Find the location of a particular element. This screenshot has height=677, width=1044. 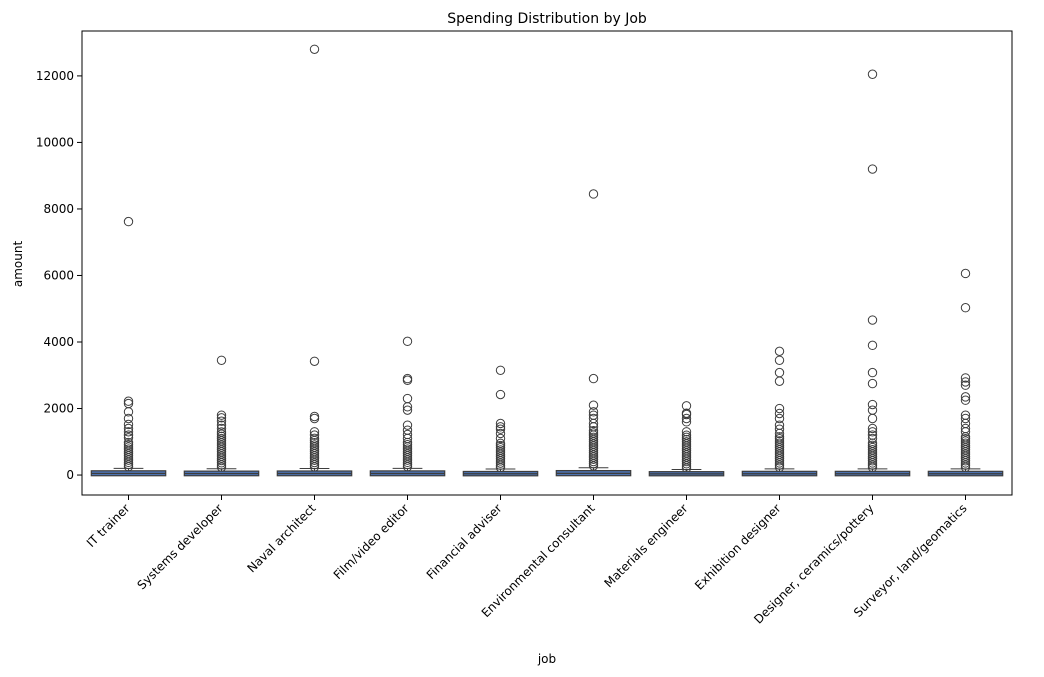

y-tick-label: 10000 is located at coordinates (55, 142).